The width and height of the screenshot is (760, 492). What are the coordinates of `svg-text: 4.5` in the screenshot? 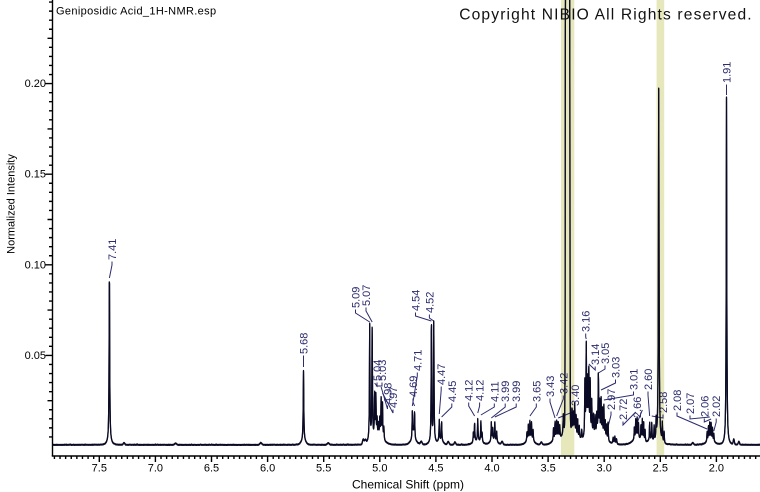 It's located at (435, 469).